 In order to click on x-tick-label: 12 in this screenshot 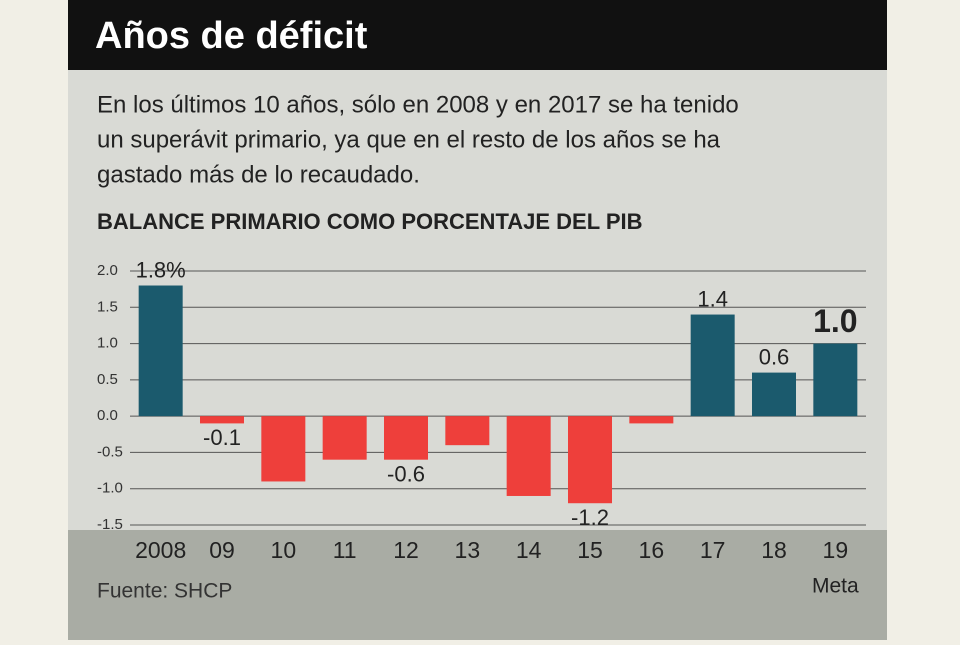, I will do `click(406, 550)`.